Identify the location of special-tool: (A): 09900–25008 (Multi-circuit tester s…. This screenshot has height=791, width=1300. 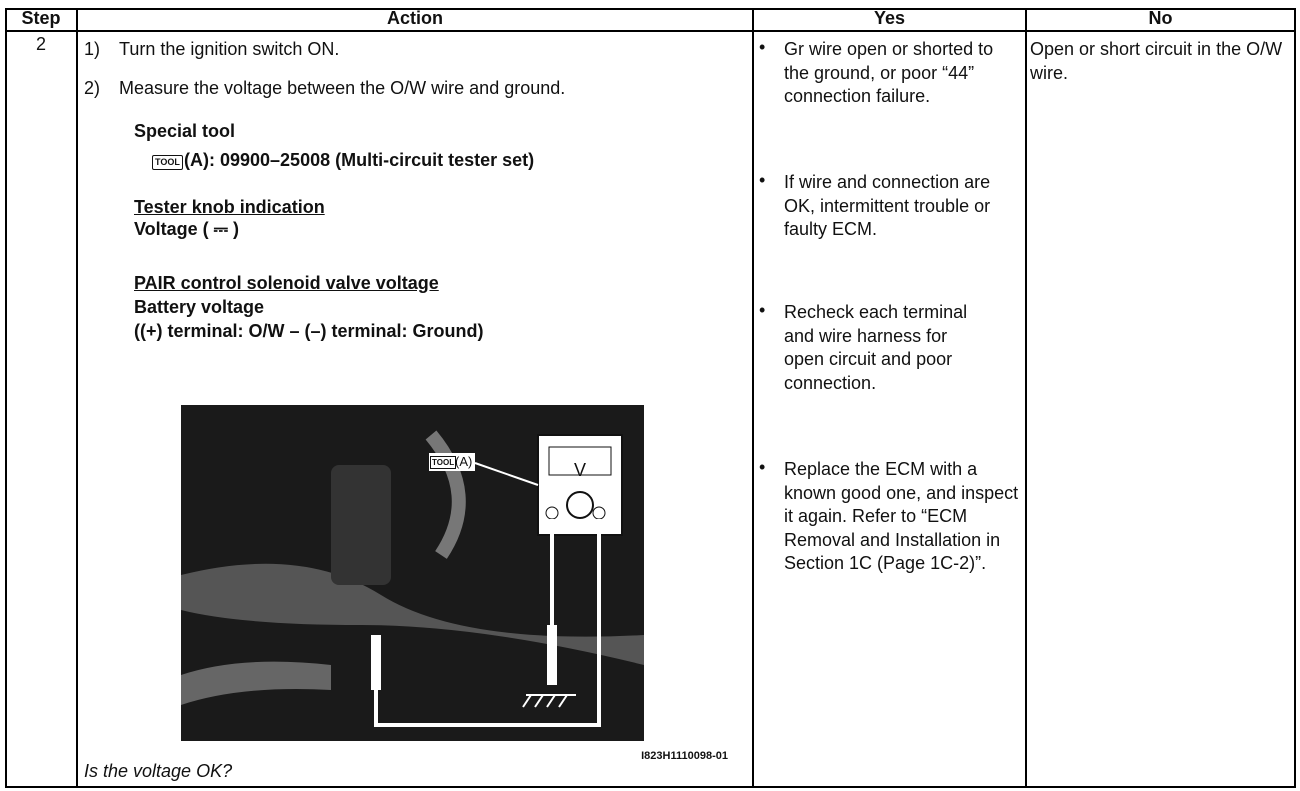
(359, 160).